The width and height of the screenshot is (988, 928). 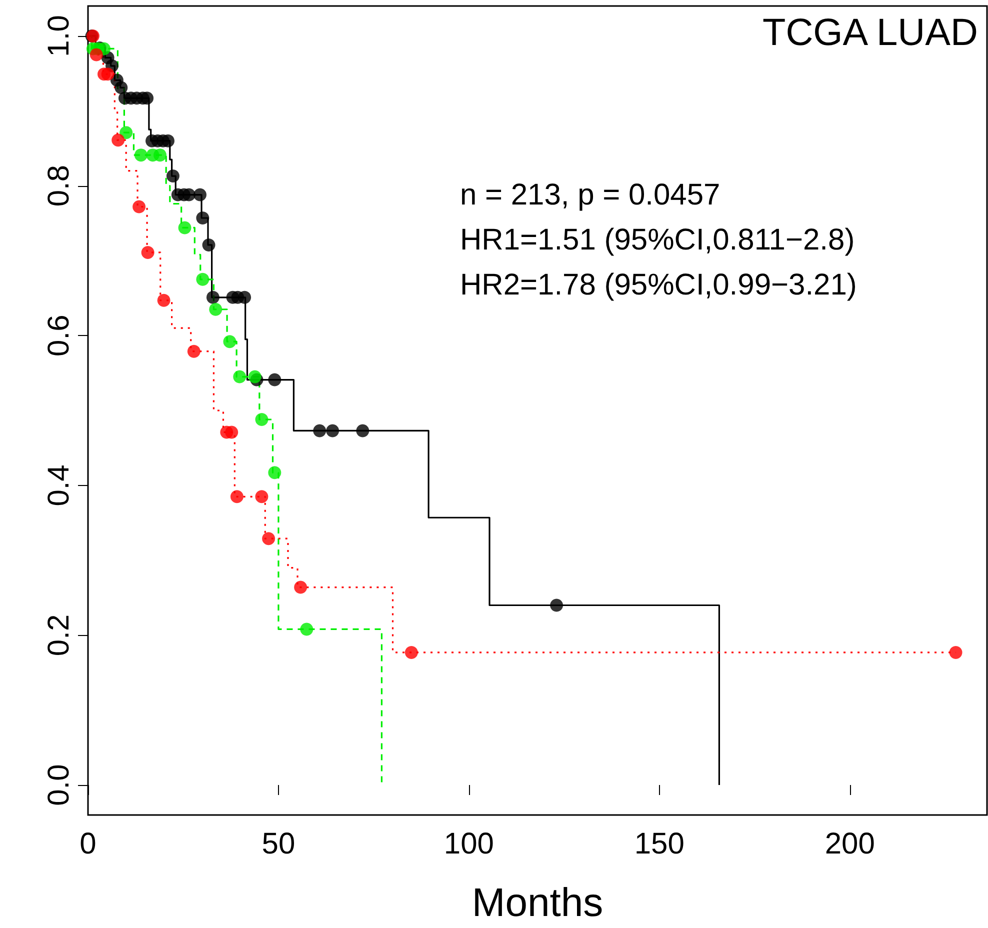 I want to click on annotation: n = 213, p = 0.0457, so click(x=590, y=195).